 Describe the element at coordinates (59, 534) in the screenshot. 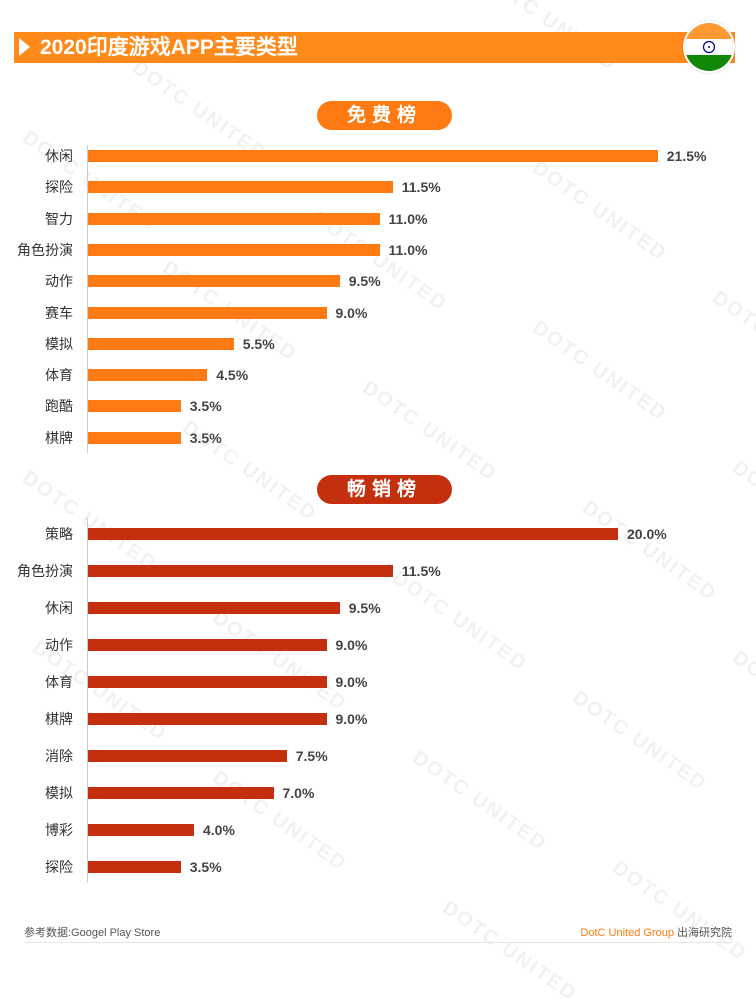

I see `paid-category-label: 策略` at that location.